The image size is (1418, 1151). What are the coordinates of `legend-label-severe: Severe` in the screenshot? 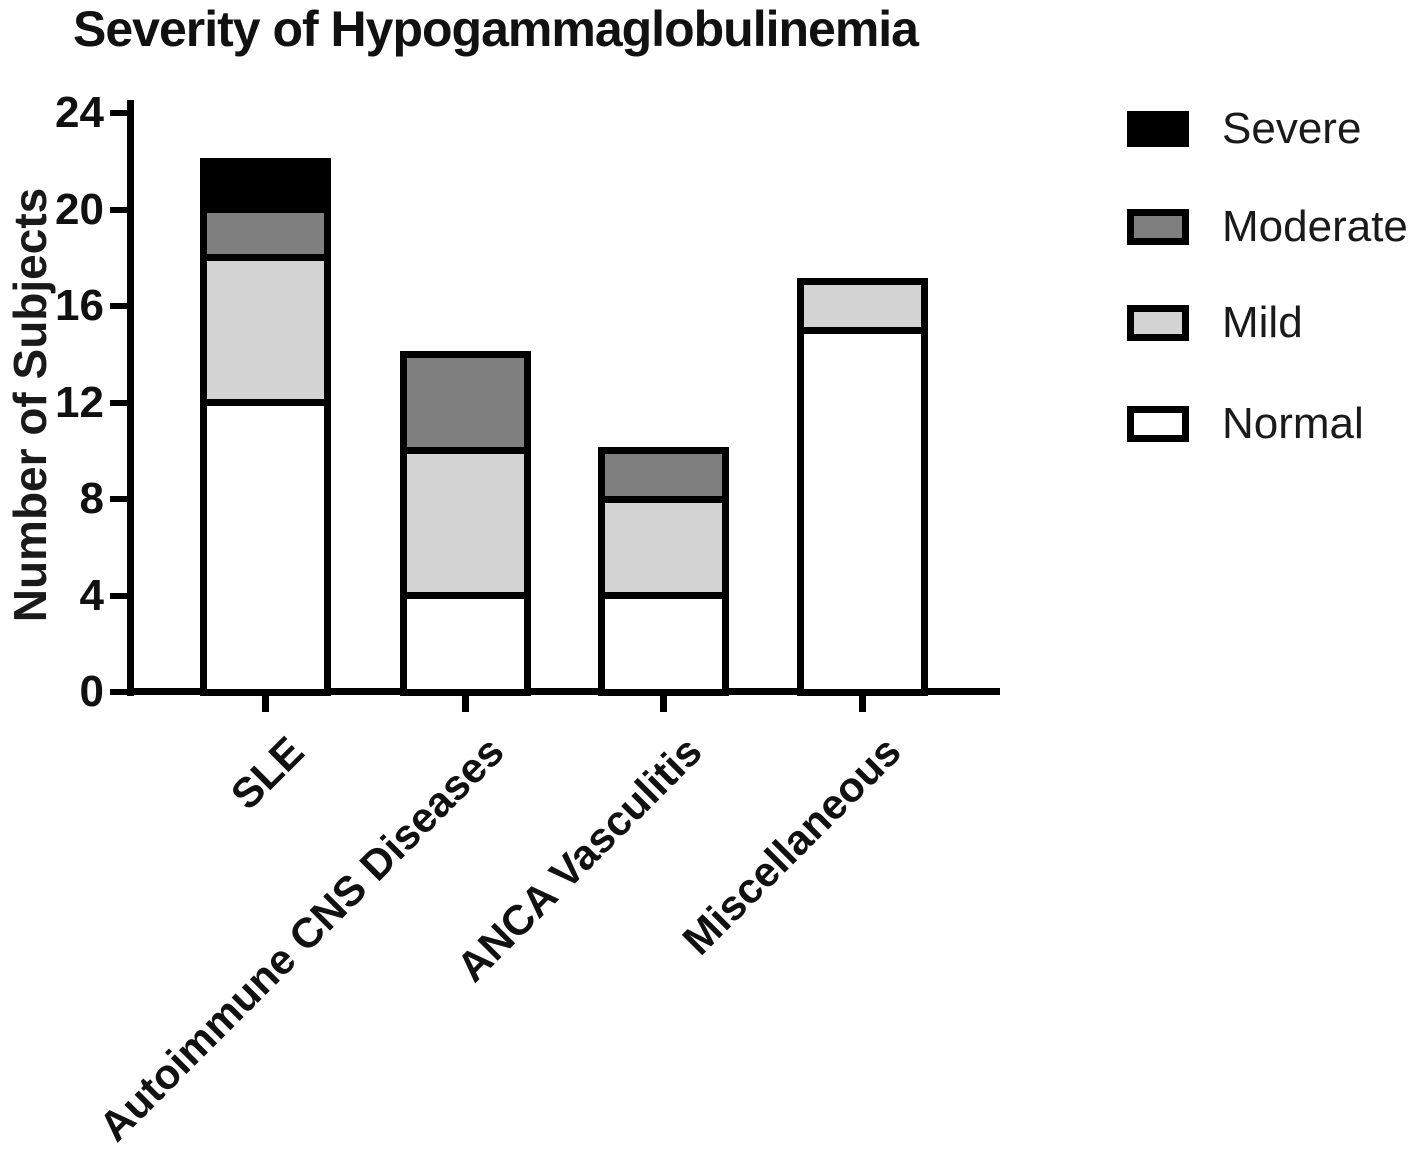 It's located at (1292, 128).